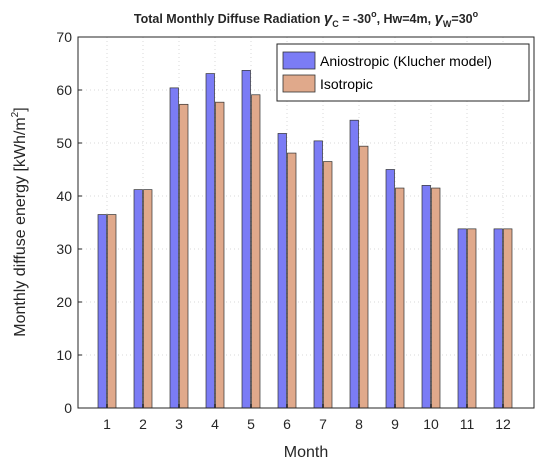 The image size is (550, 465). Describe the element at coordinates (346, 84) in the screenshot. I see `legend-label-isotropic: Isotropic` at that location.